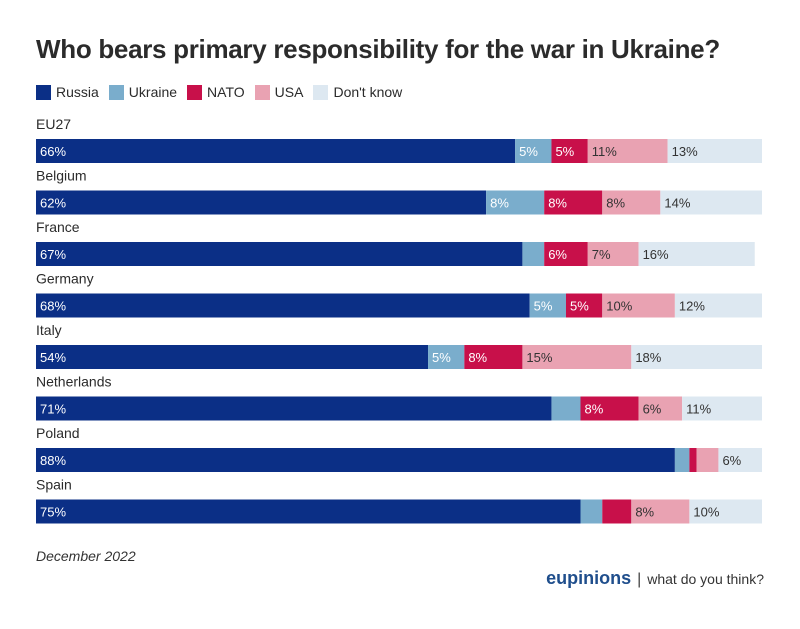 The image size is (800, 629). I want to click on data-label-germany-nato: 5%, so click(579, 306).